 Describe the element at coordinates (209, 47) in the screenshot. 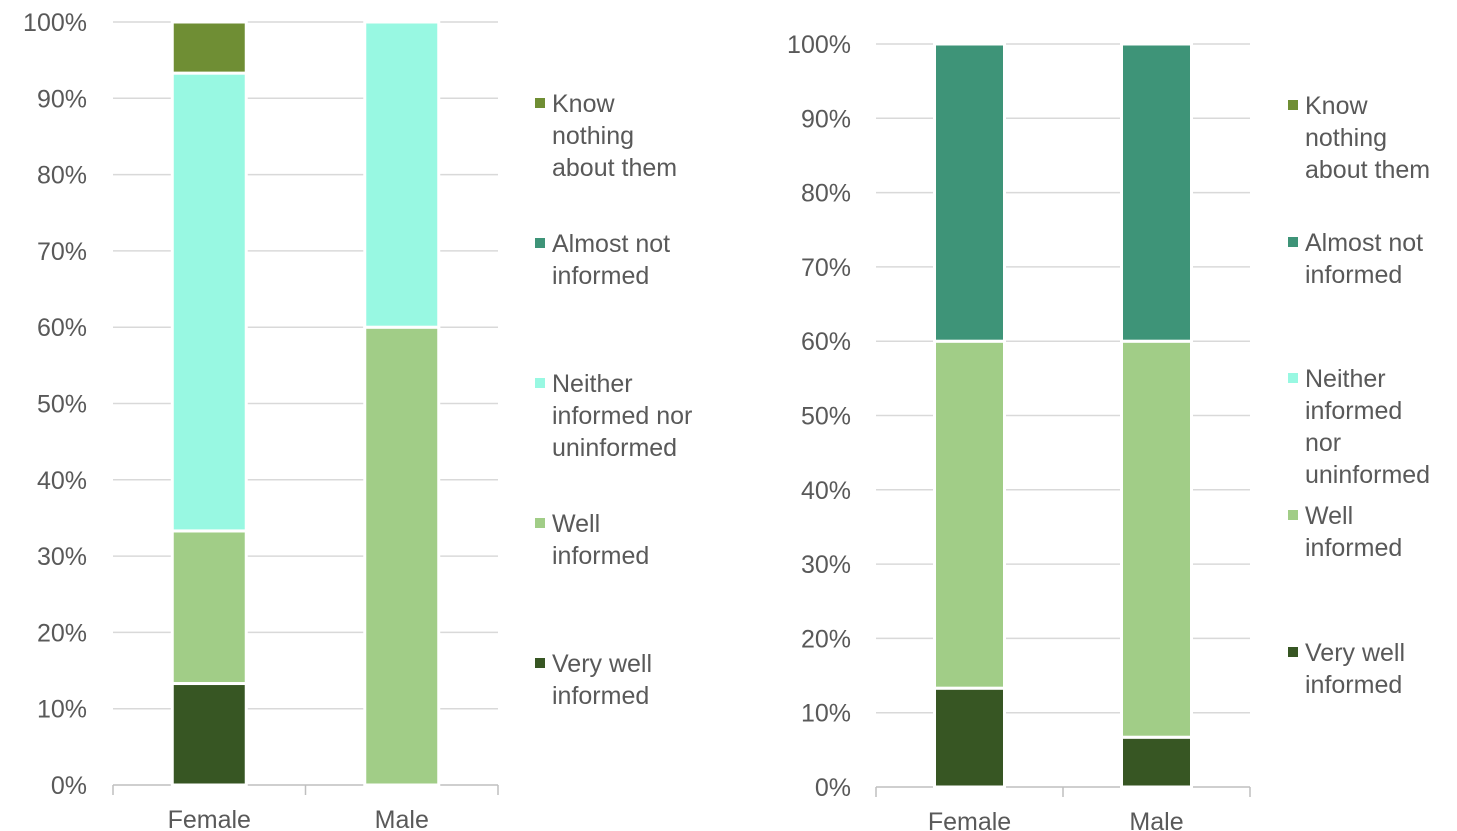

I see `bar-segment-know-nothing-about-them-female` at that location.